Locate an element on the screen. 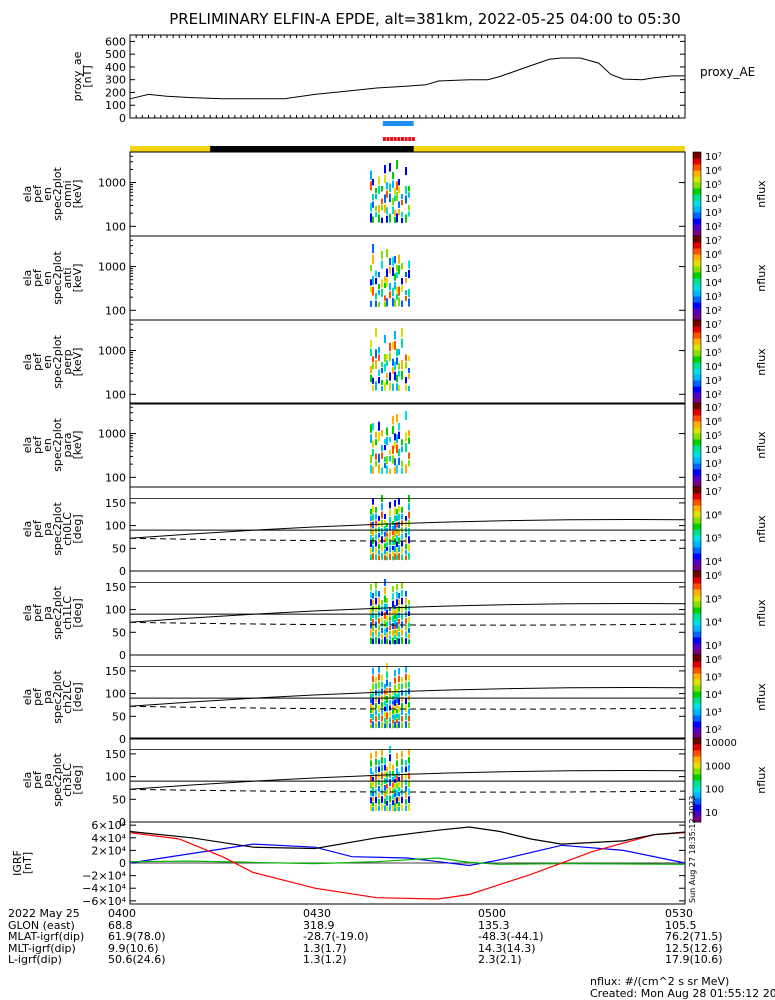 This screenshot has height=1000, width=775. y-tick-label: 100 is located at coordinates (115, 394).